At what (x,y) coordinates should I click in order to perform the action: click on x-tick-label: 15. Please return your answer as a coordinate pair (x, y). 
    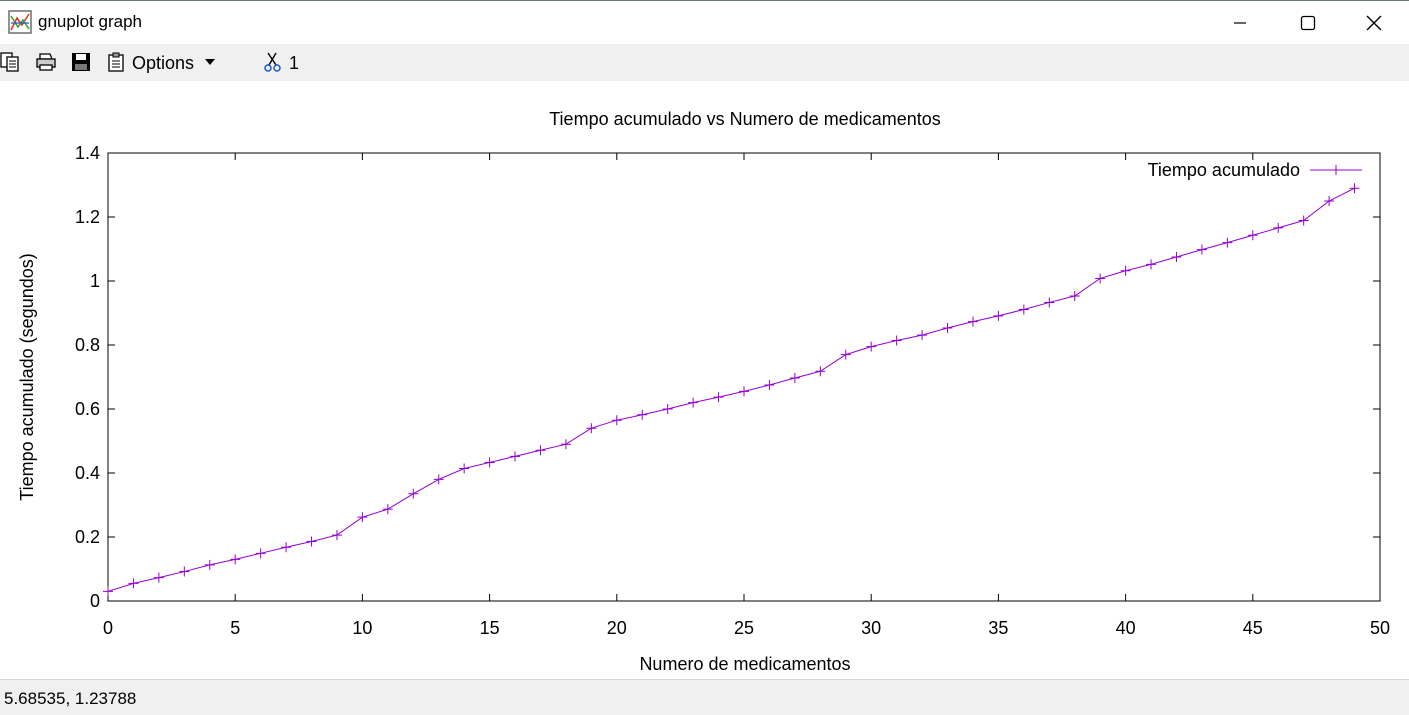
    Looking at the image, I should click on (490, 628).